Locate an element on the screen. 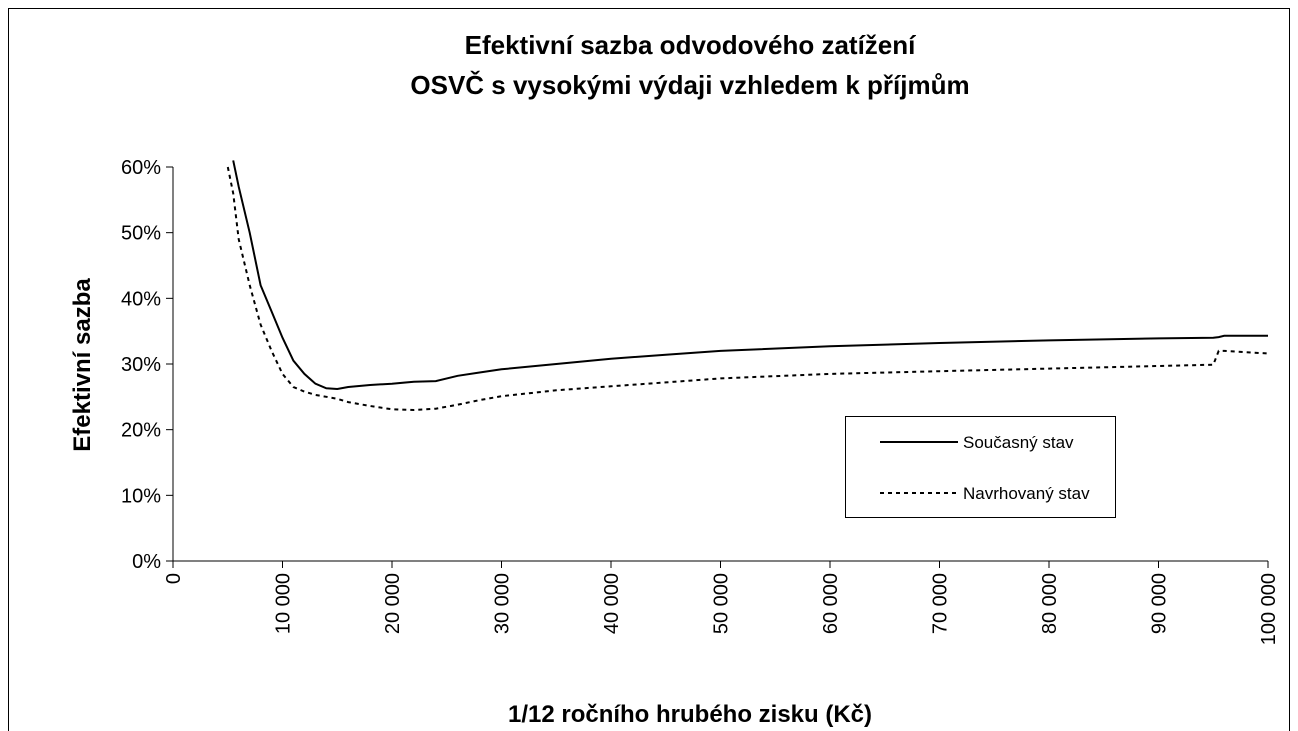 The image size is (1298, 731). legend-label: Současný stav is located at coordinates (1018, 442).